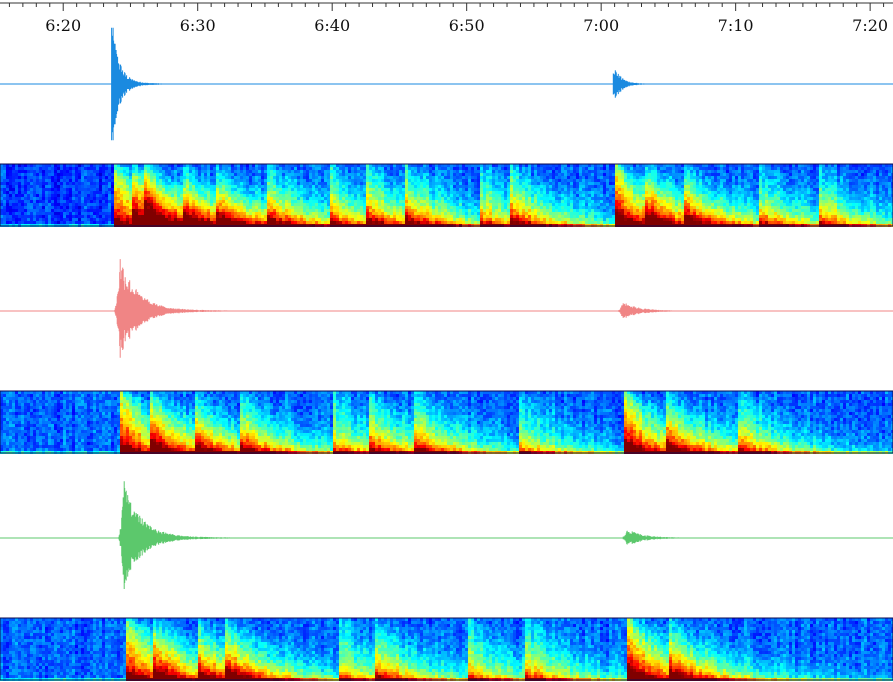 The width and height of the screenshot is (893, 682). Describe the element at coordinates (332, 25) in the screenshot. I see `tick-label: 6:40` at that location.